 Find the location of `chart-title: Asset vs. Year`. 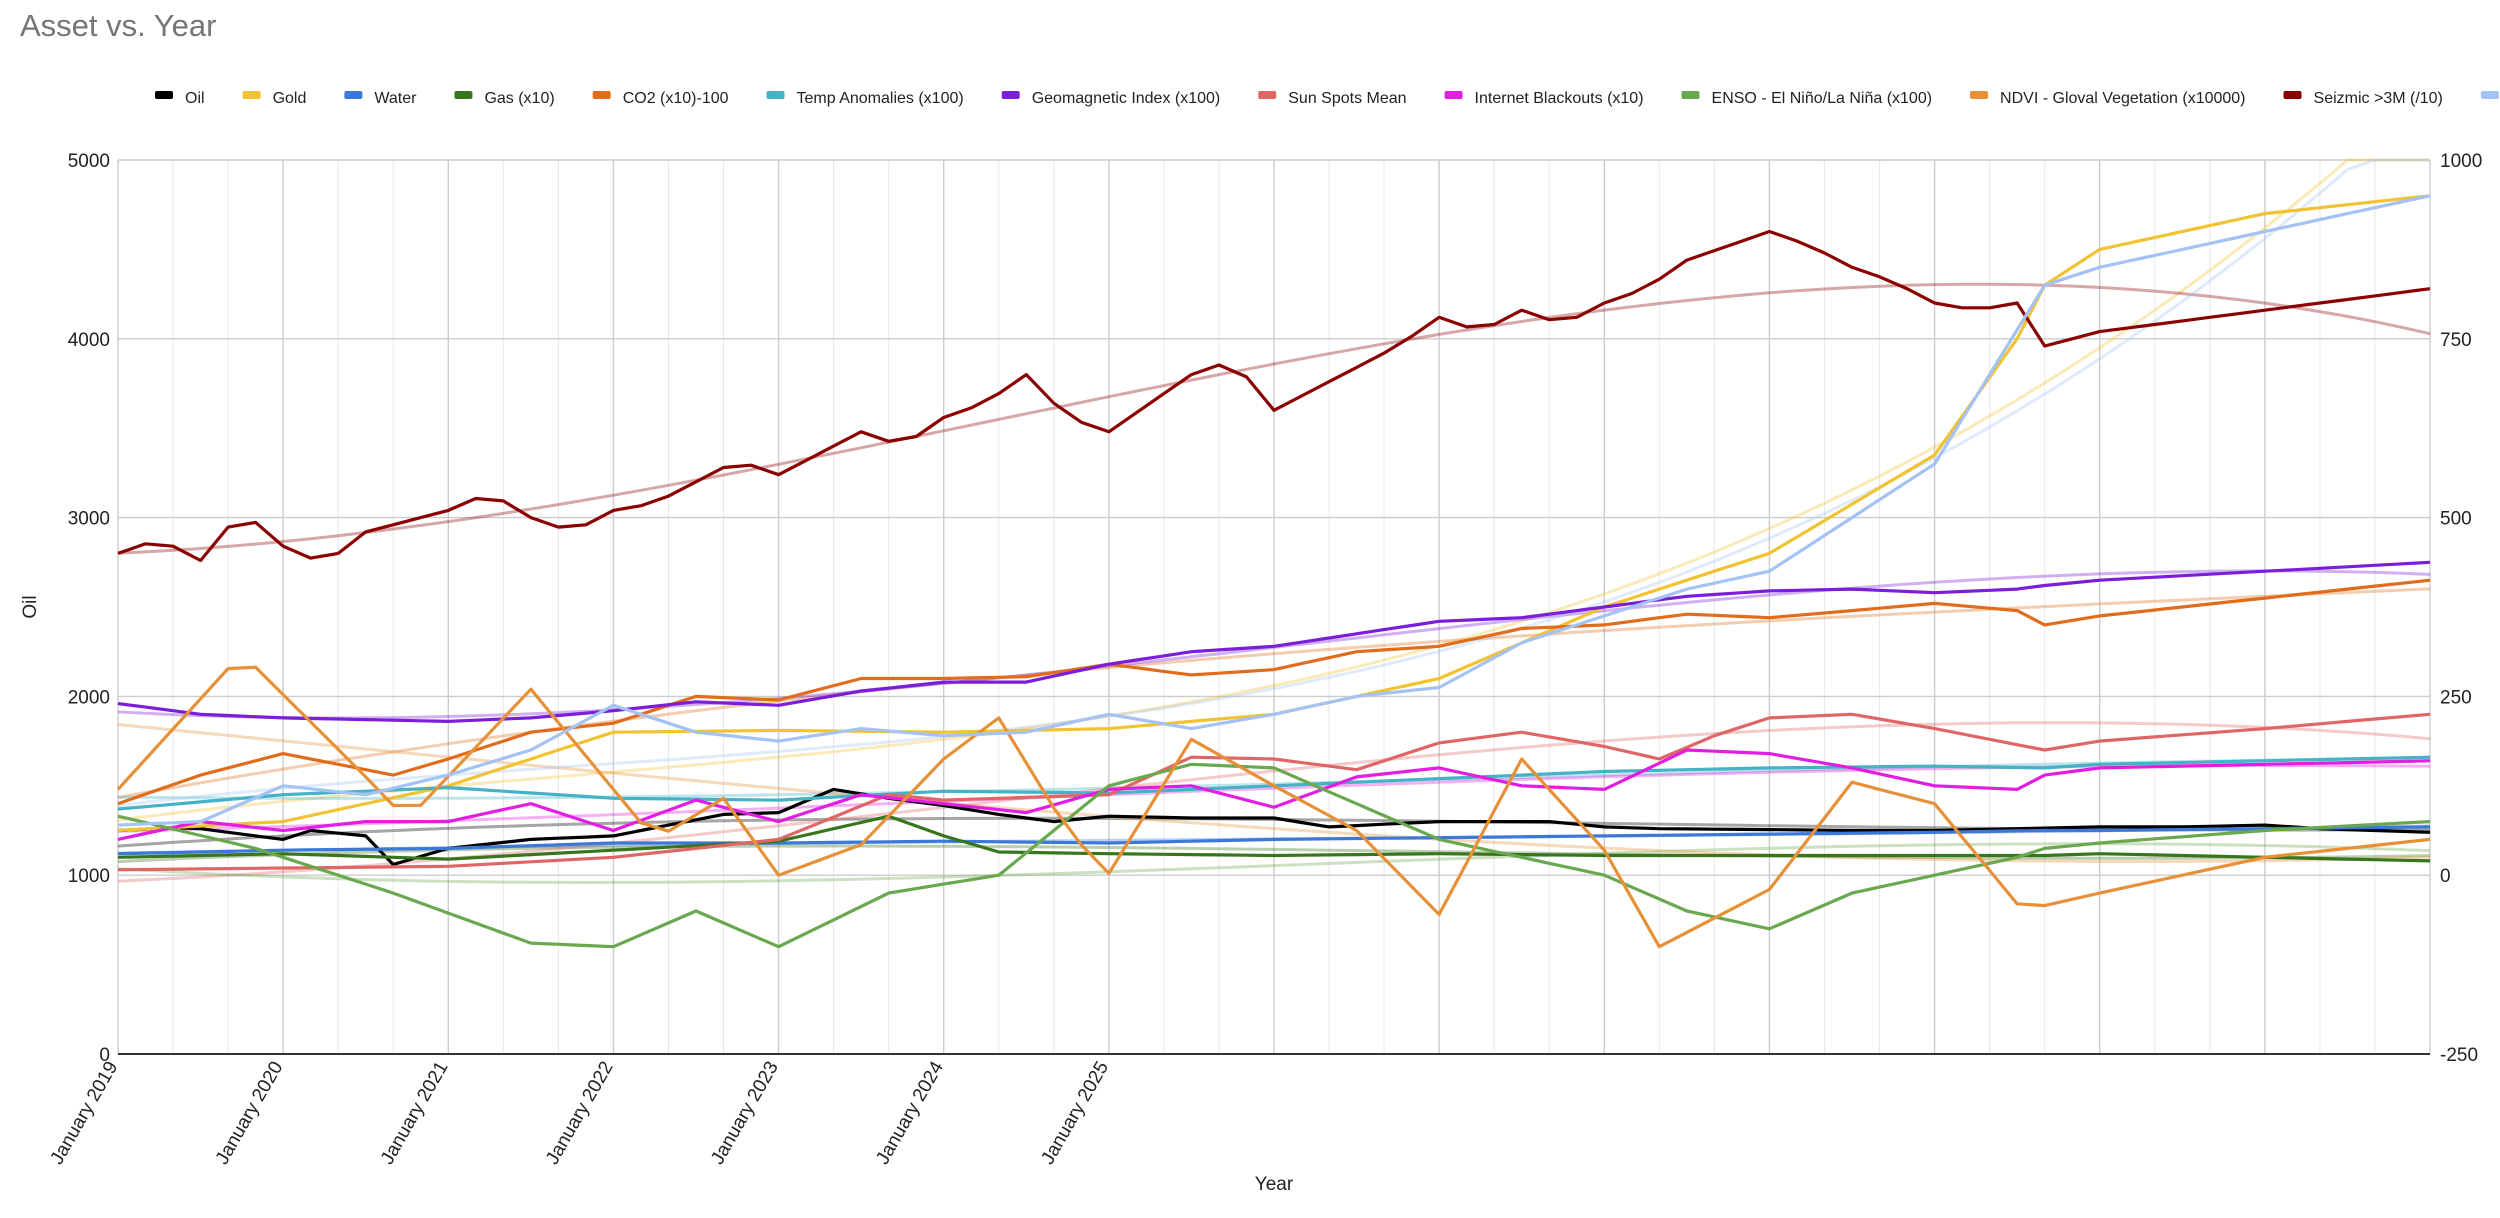

chart-title: Asset vs. Year is located at coordinates (118, 25).